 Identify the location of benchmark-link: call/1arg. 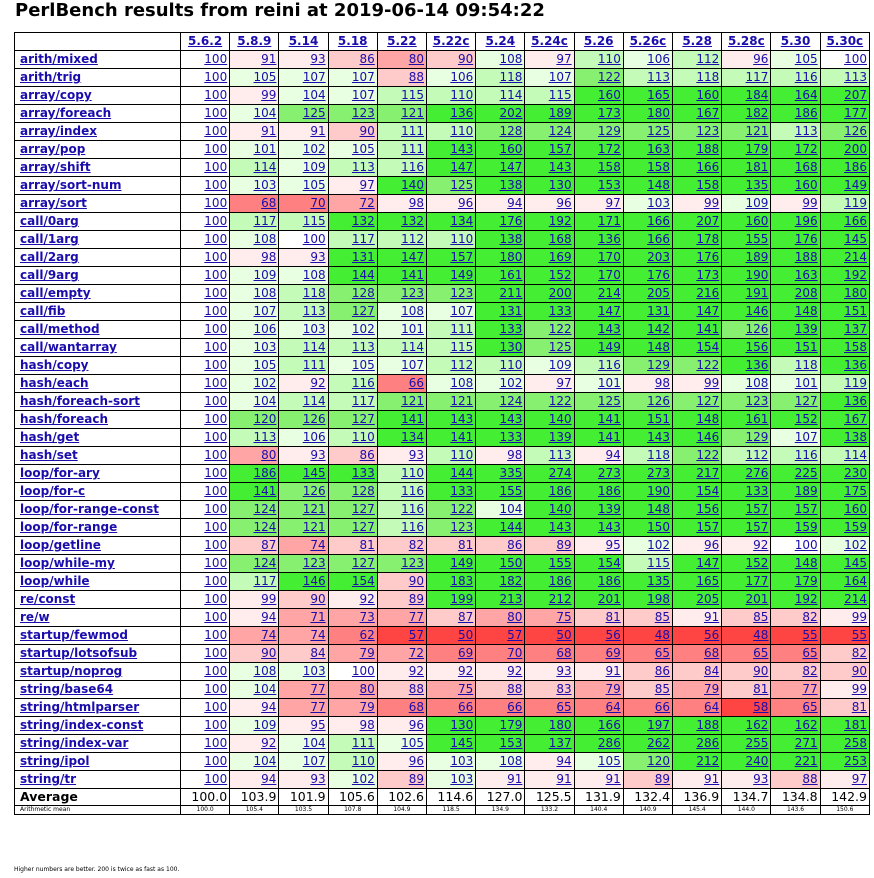
(49, 239).